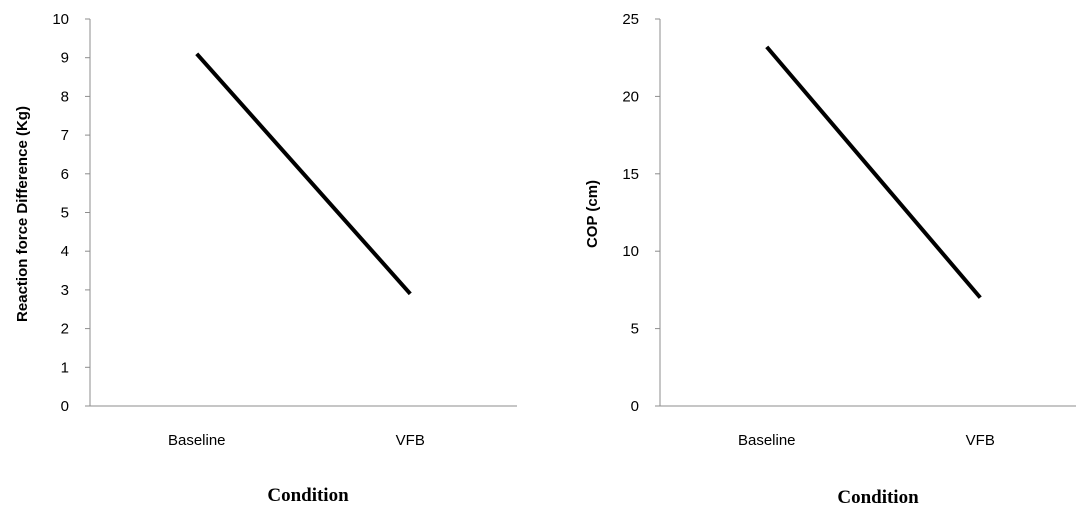 The height and width of the screenshot is (506, 1076). Describe the element at coordinates (65, 135) in the screenshot. I see `y-tick-label: 7` at that location.